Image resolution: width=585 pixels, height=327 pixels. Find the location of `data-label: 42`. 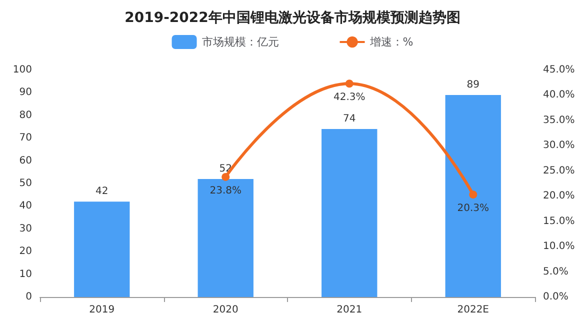

data-label: 42 is located at coordinates (102, 192).